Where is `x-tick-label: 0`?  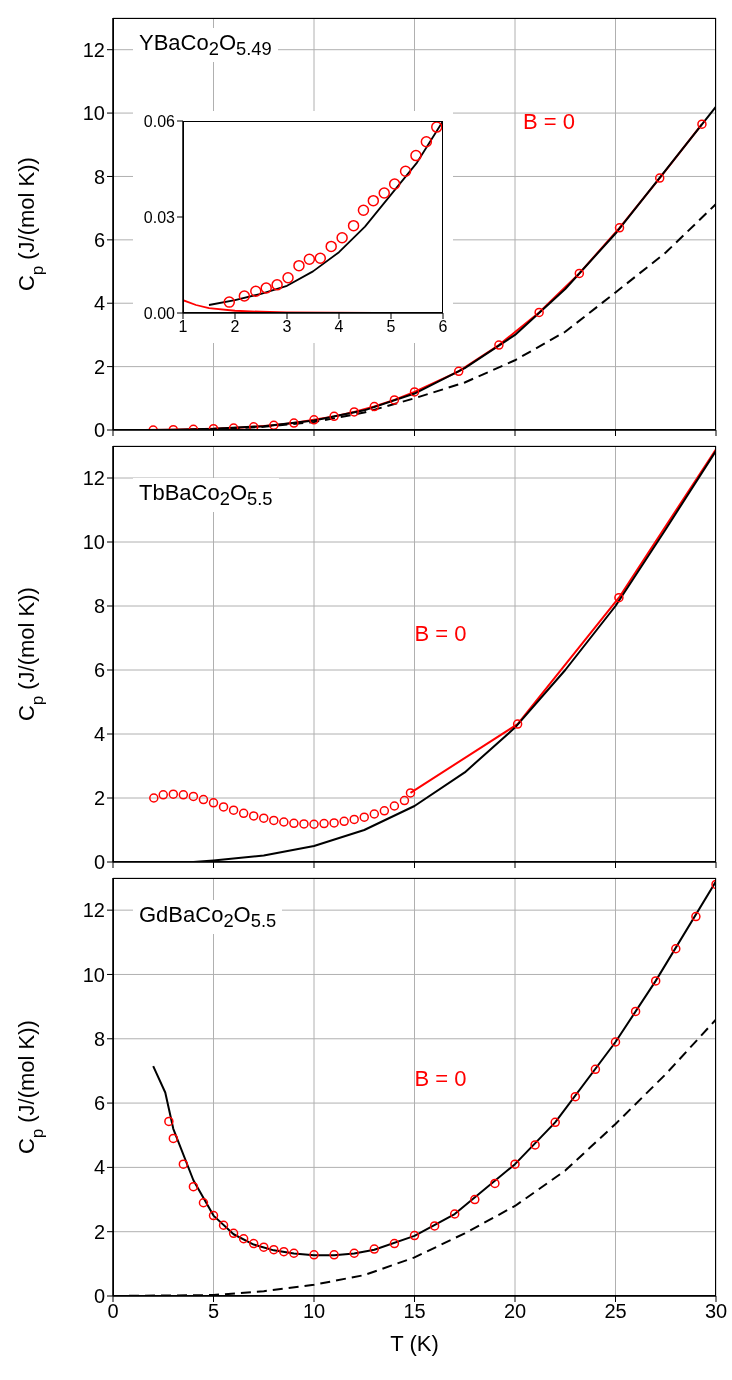
x-tick-label: 0 is located at coordinates (113, 1311).